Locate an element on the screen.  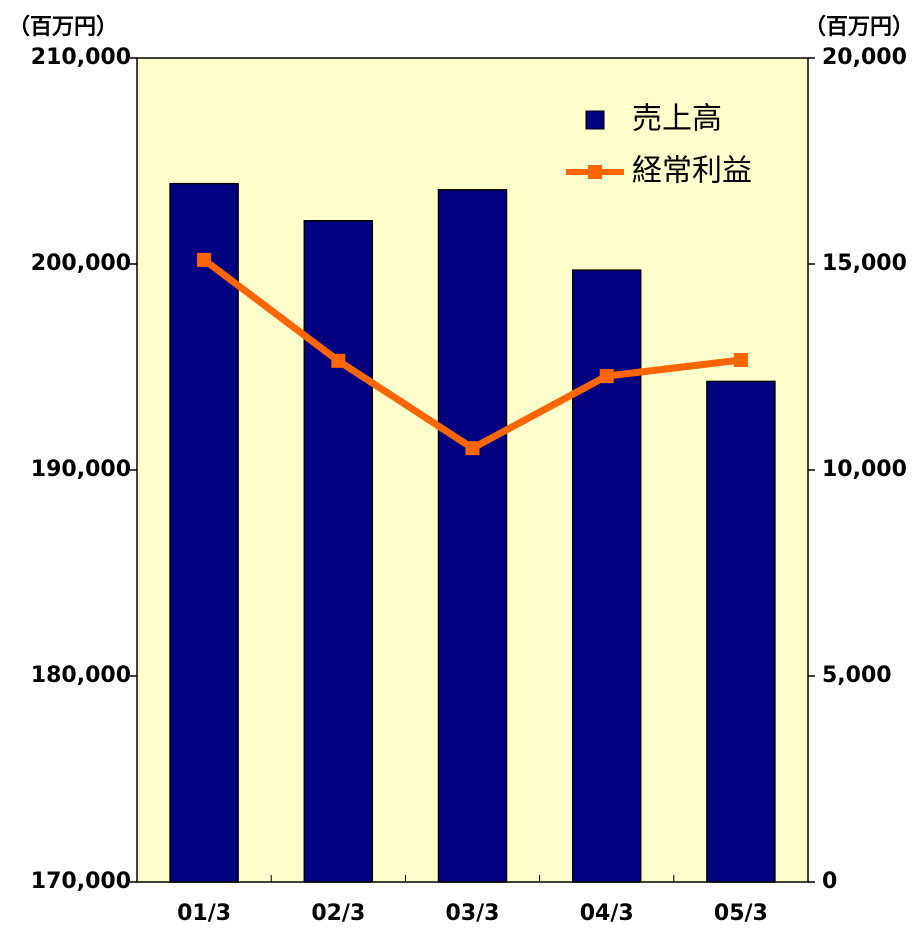
y-tick-label: 180,000 is located at coordinates (81, 675).